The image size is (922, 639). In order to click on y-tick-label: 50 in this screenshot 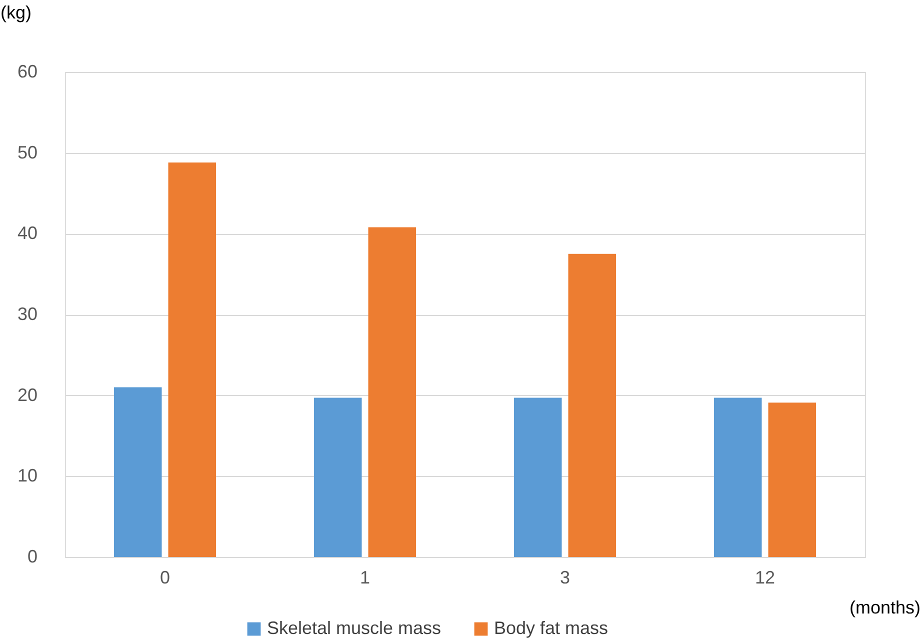, I will do `click(27, 152)`.